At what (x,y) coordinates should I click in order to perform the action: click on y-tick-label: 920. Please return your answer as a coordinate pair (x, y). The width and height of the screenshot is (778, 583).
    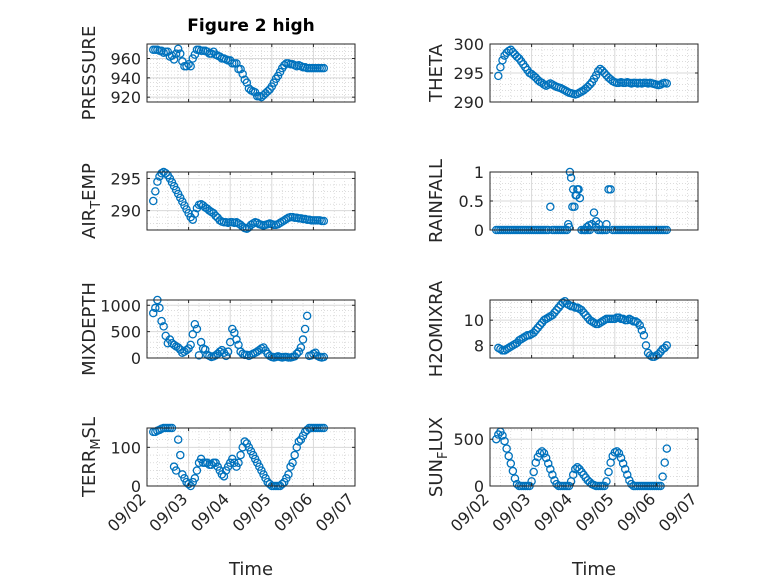
    Looking at the image, I should click on (125, 97).